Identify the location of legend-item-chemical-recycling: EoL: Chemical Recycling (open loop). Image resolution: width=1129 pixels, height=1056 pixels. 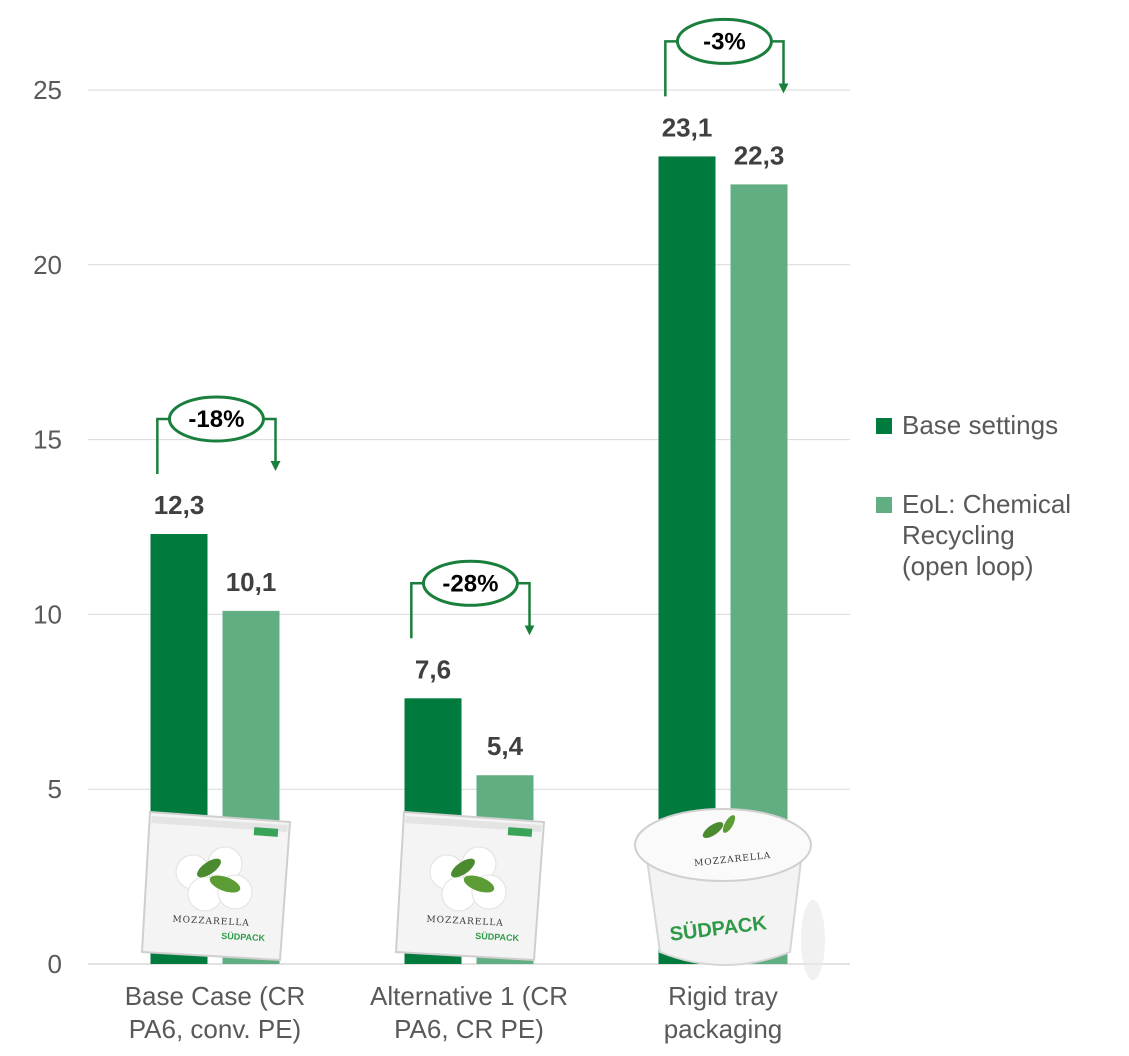
(1001, 535).